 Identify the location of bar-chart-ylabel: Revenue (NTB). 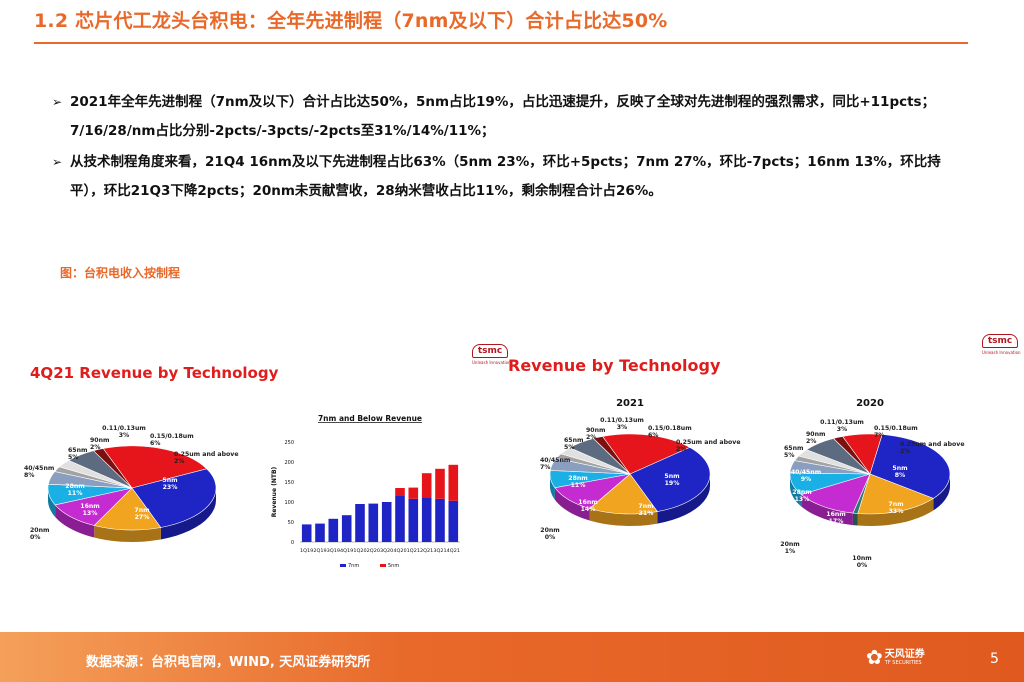
(274, 491).